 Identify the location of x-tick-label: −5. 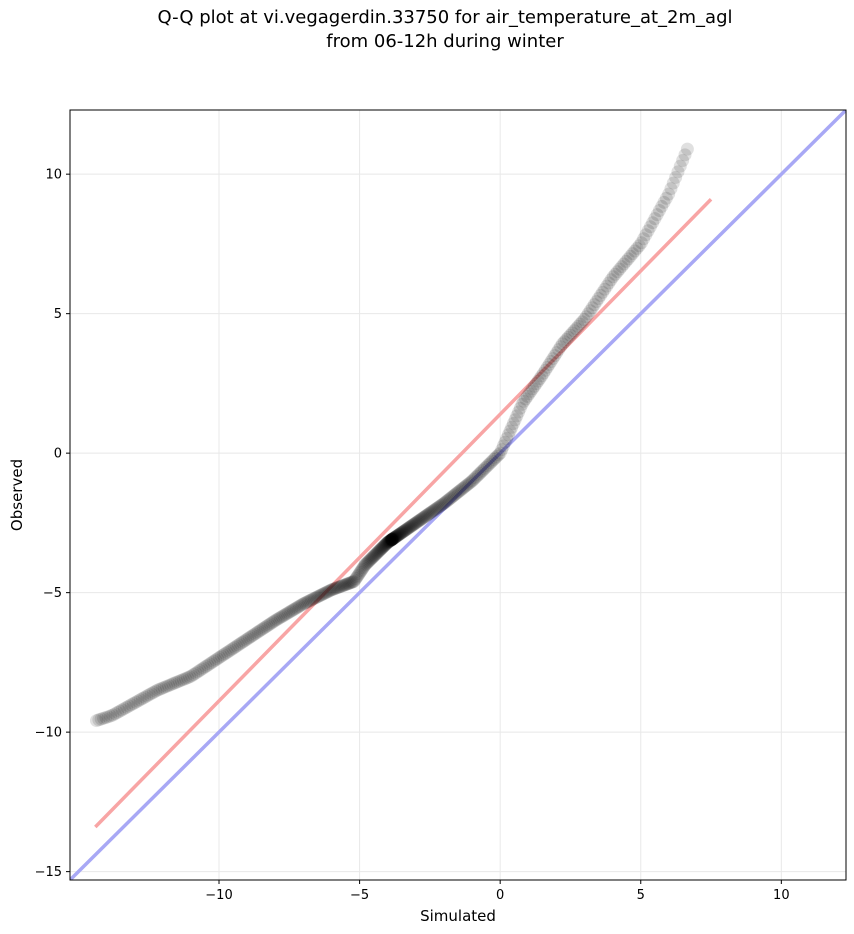
(359, 895).